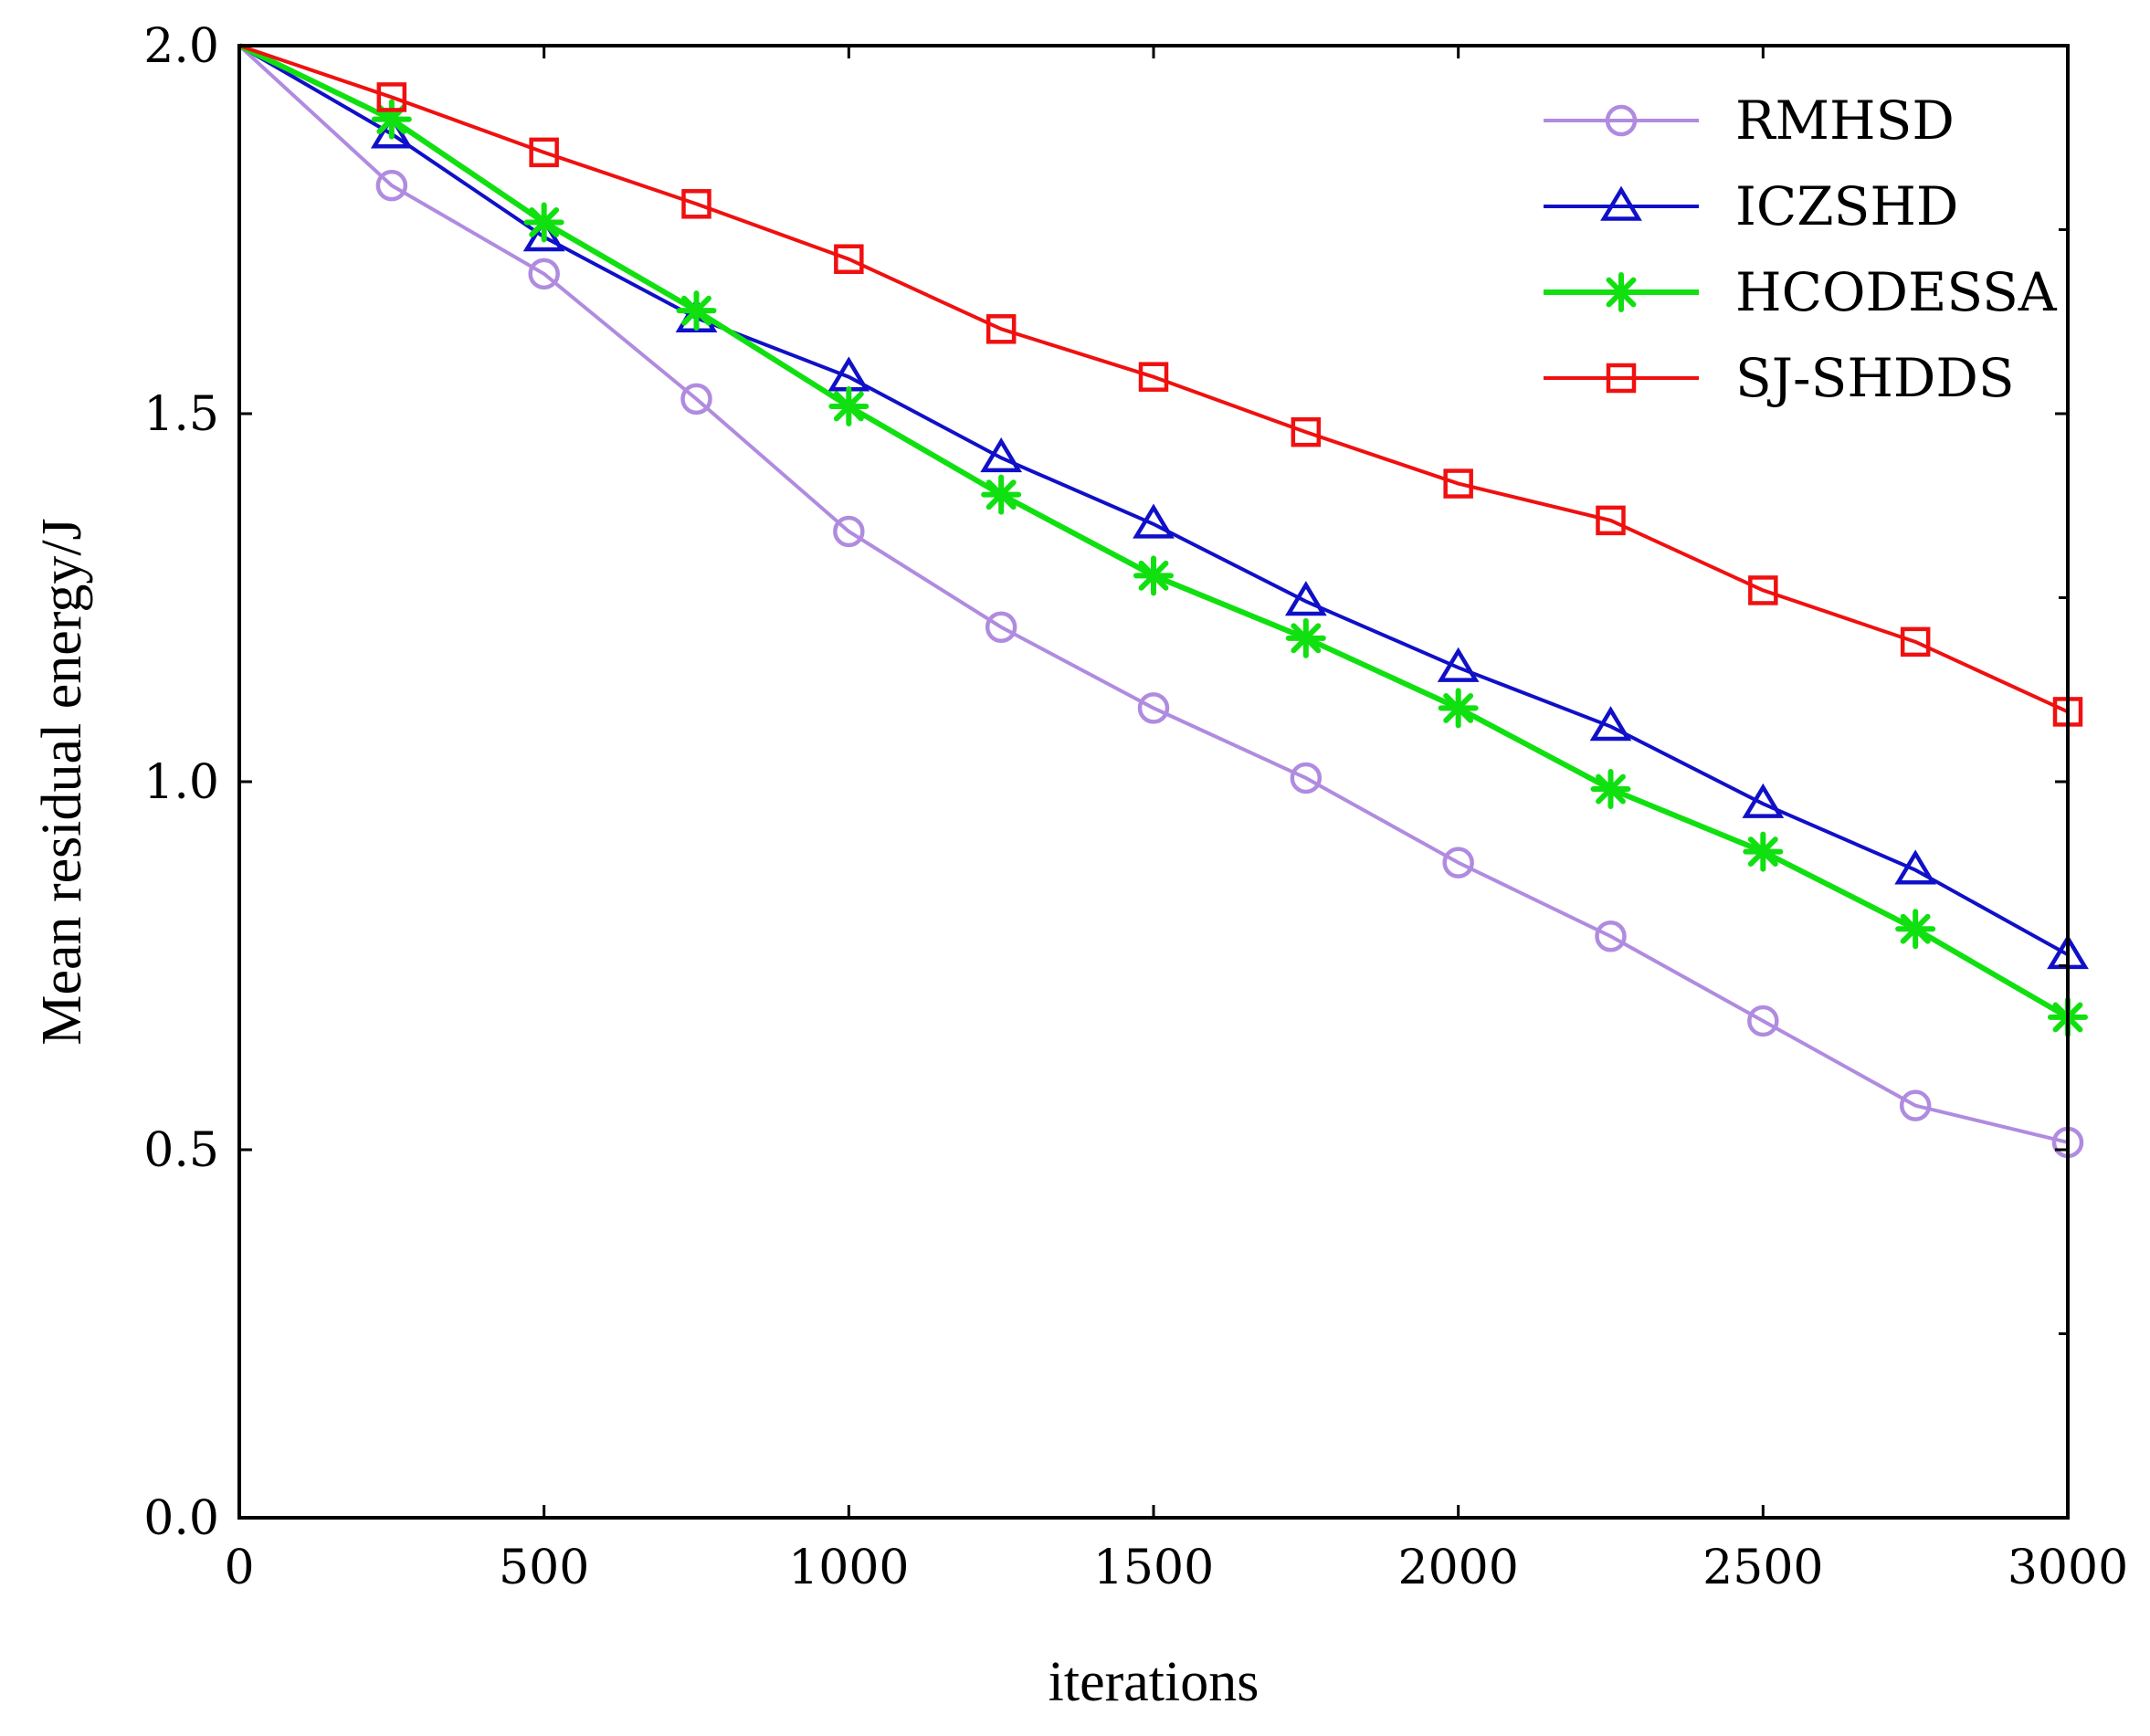 The image size is (2150, 1736). I want to click on legend: RMHSD ICZSHD HCODESSA SJ-SHDDS, so click(1801, 249).